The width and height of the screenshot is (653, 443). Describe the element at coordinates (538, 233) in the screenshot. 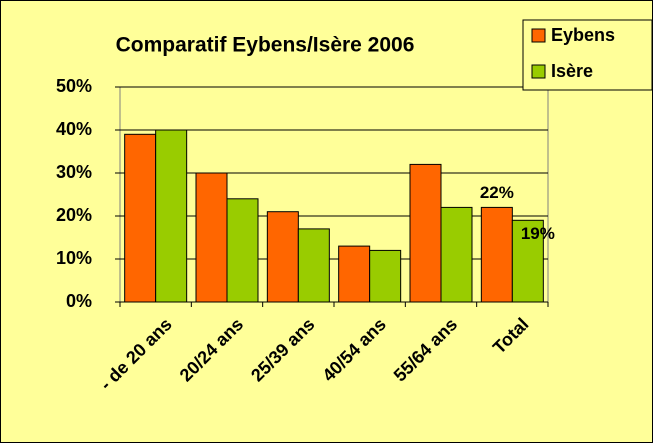

I see `data-label: 19%` at that location.